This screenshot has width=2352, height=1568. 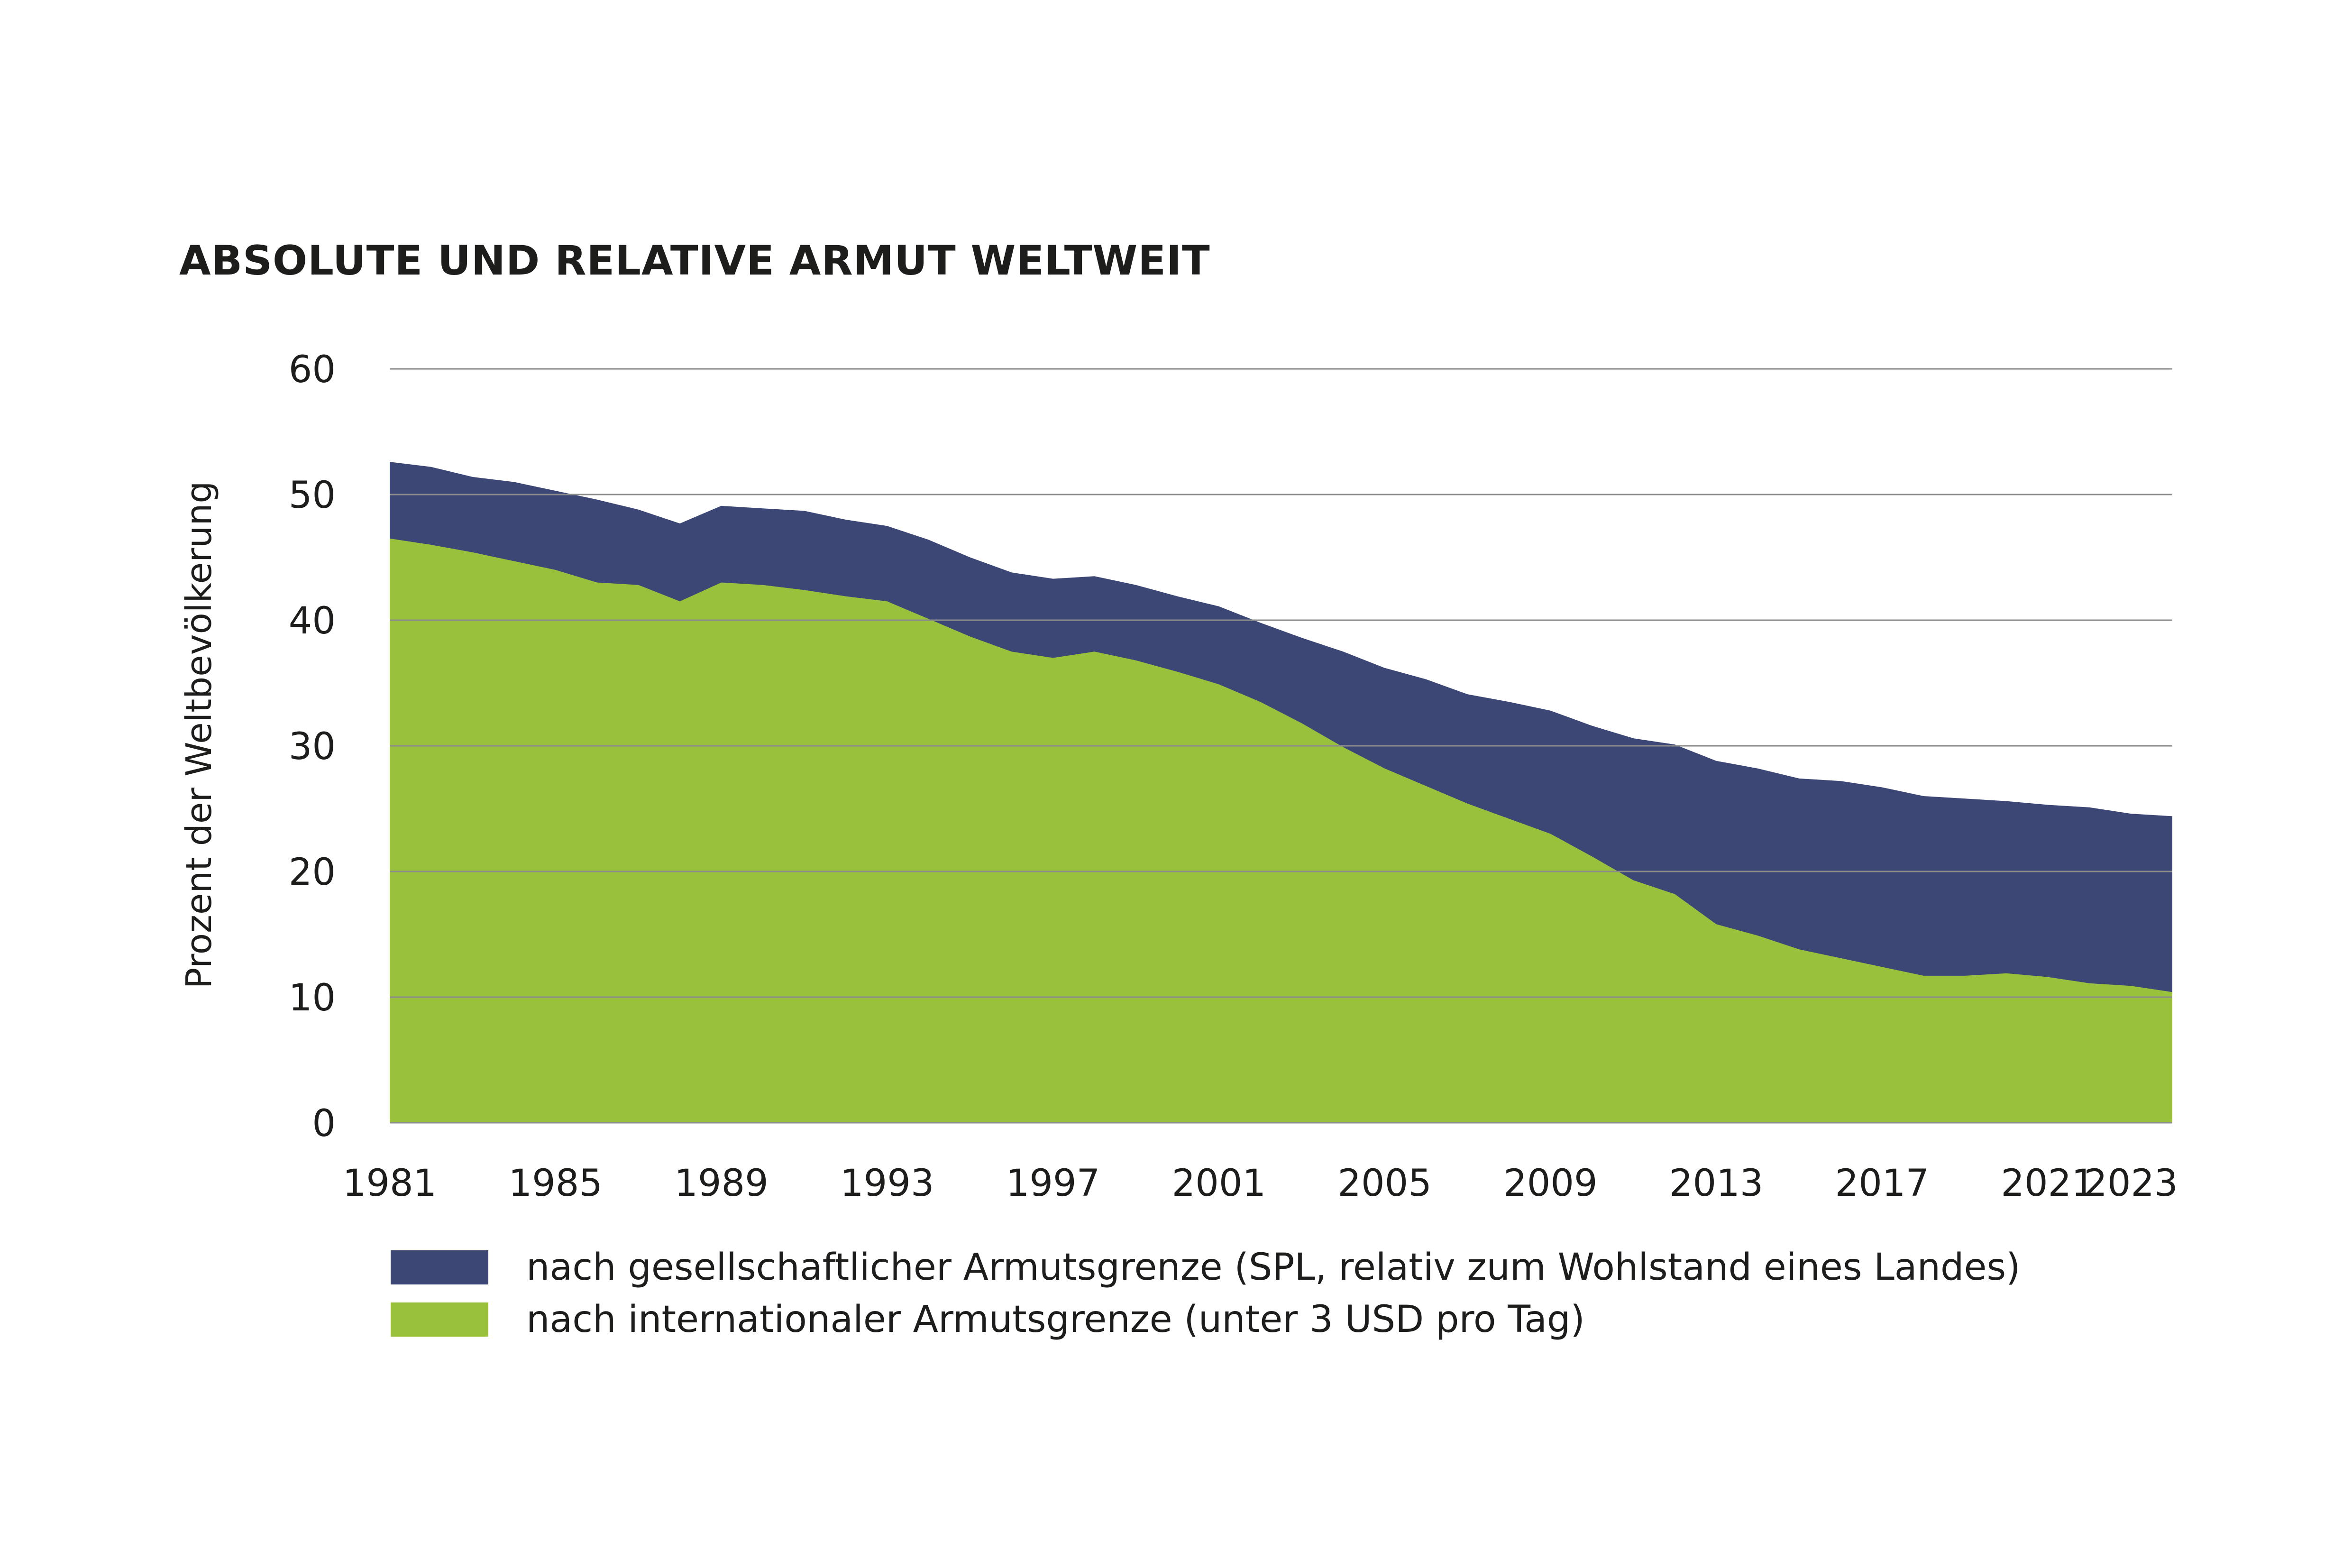 What do you see at coordinates (1053, 1183) in the screenshot?
I see `x-tick-label-1997: 1997` at bounding box center [1053, 1183].